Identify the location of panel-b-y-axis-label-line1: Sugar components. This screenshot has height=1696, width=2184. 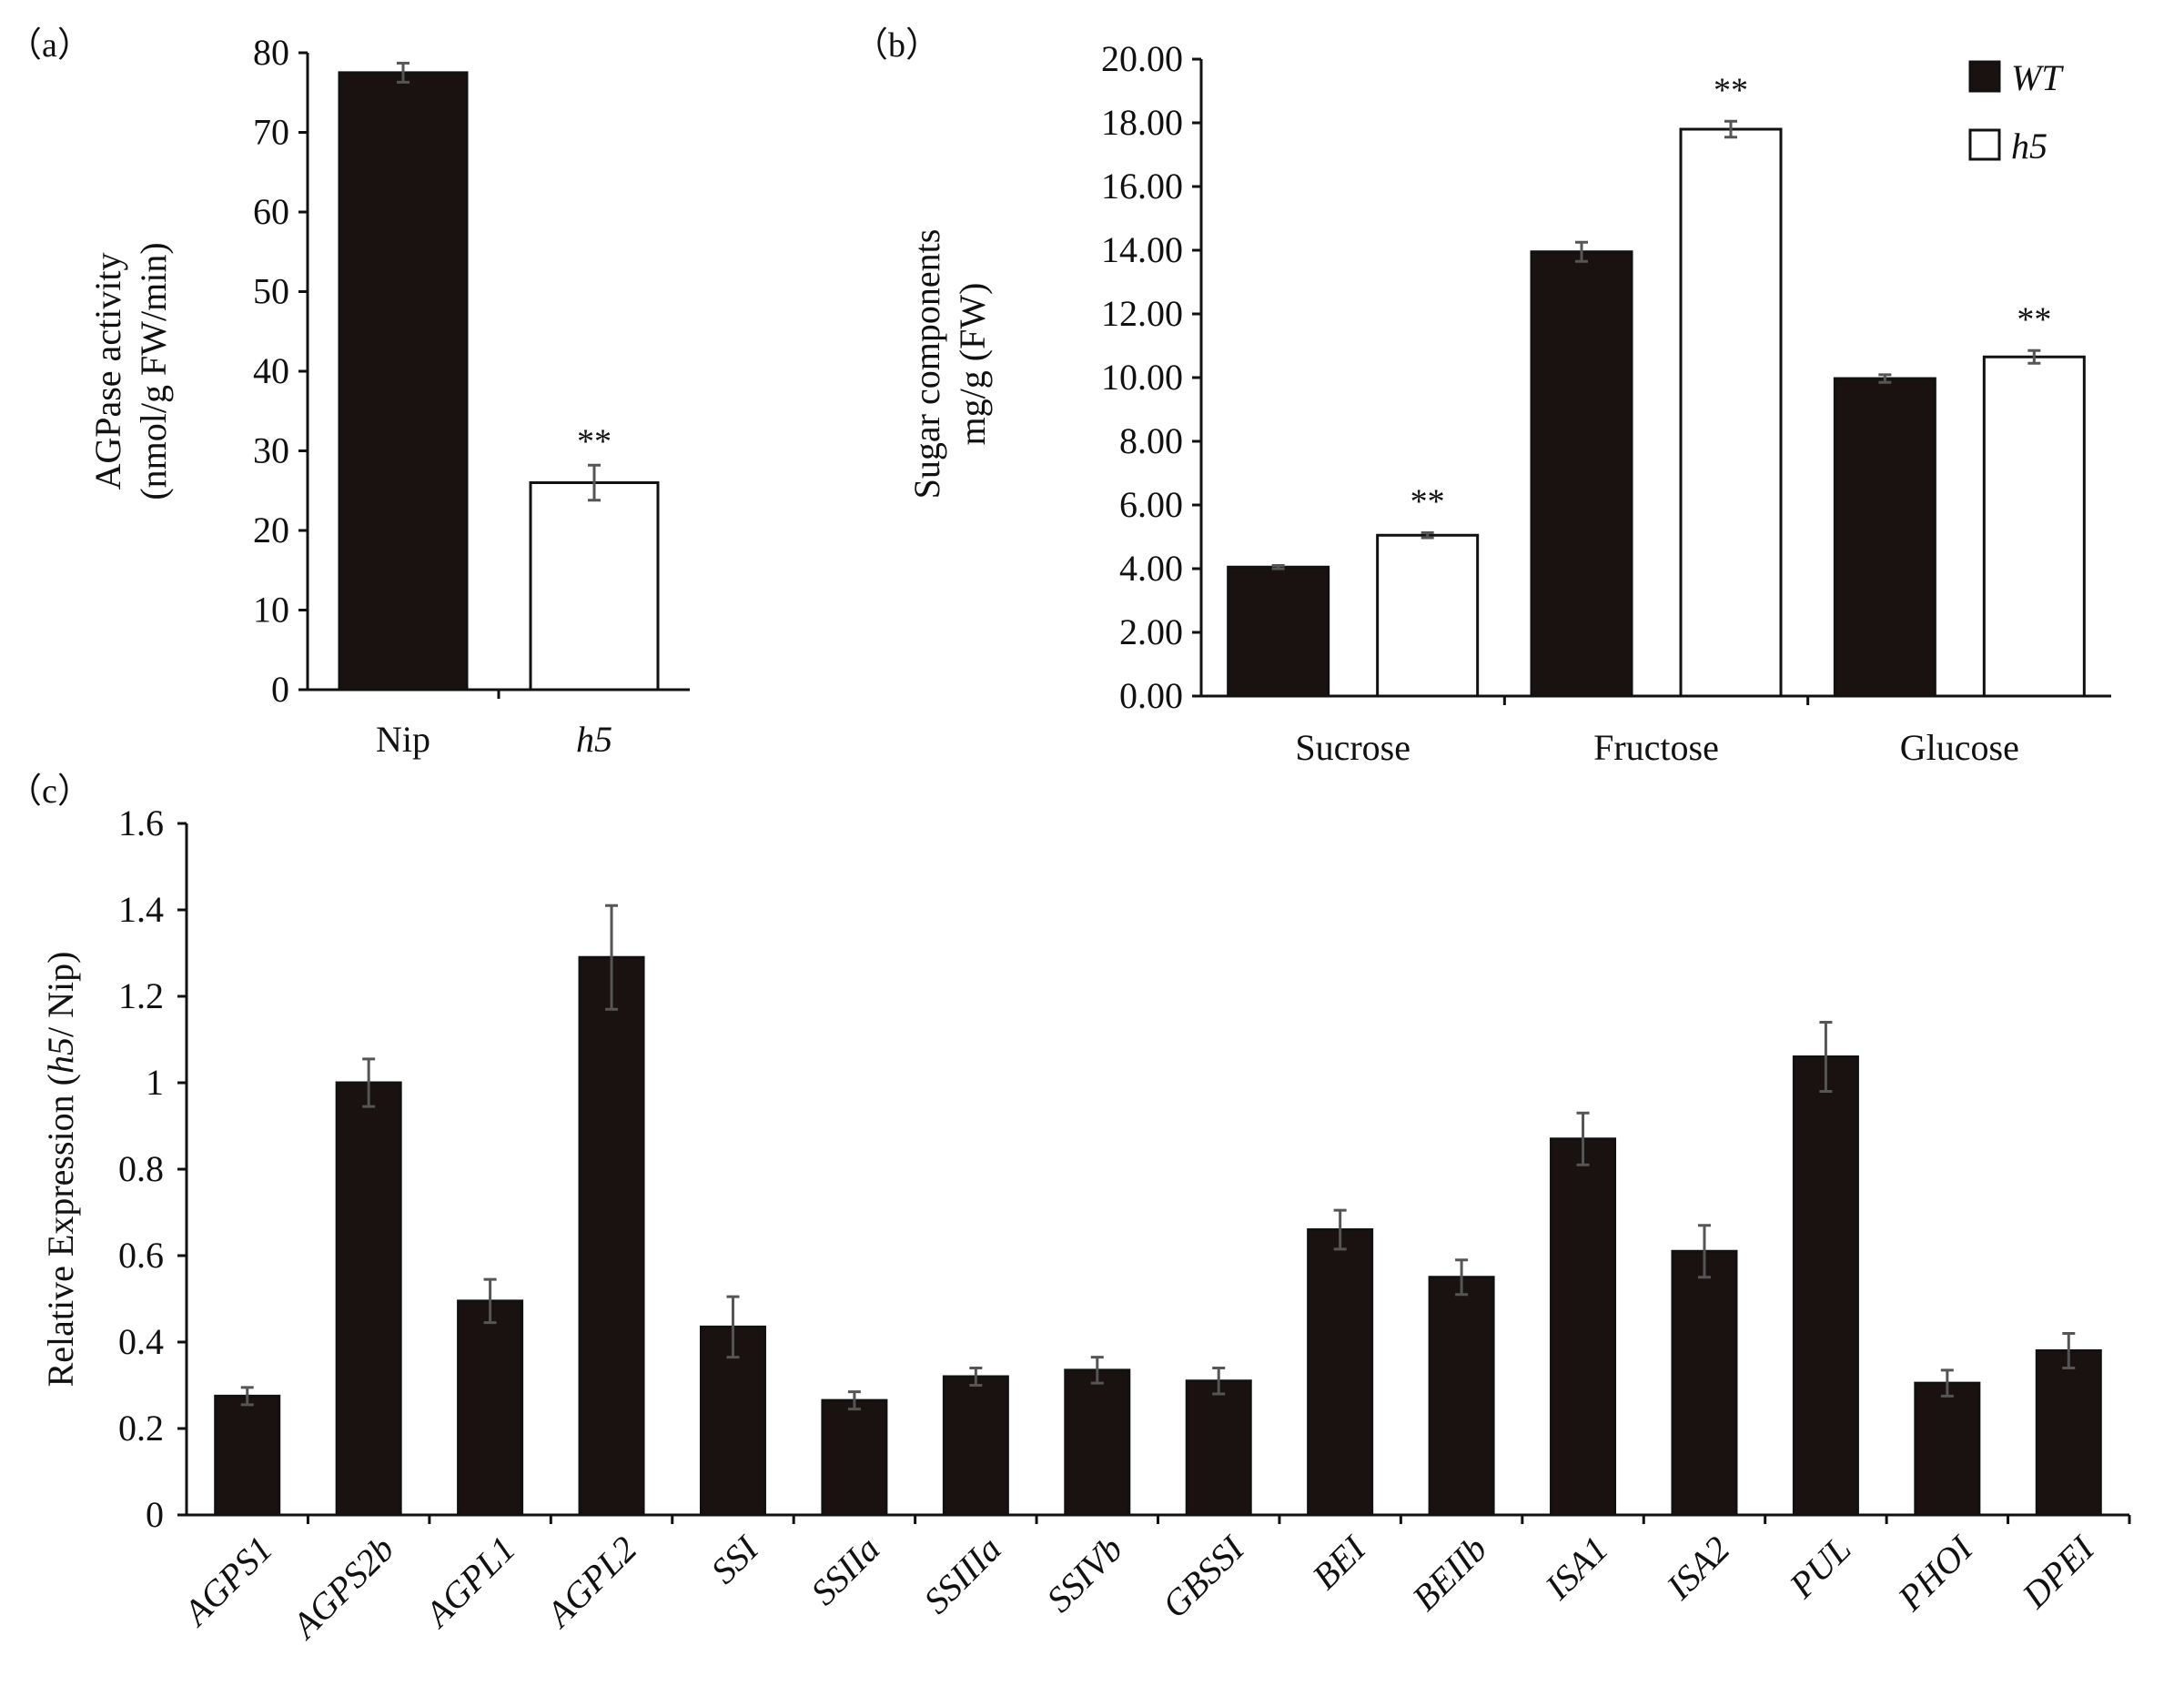
(927, 364).